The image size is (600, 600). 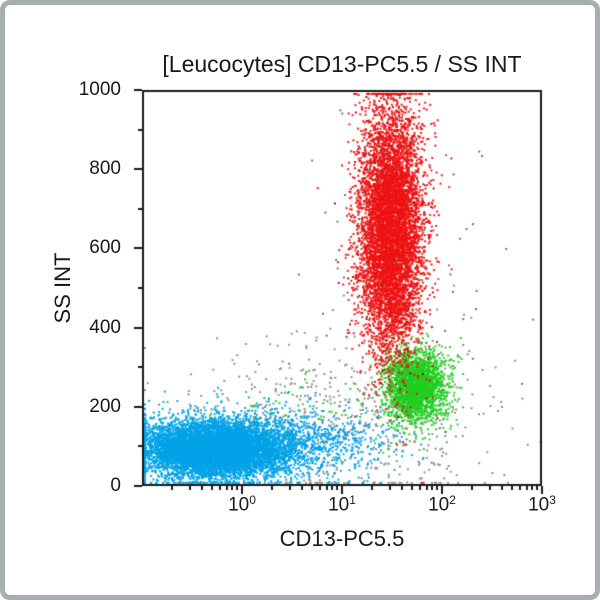 I want to click on x-axis-tick-label: 10³, so click(x=542, y=504).